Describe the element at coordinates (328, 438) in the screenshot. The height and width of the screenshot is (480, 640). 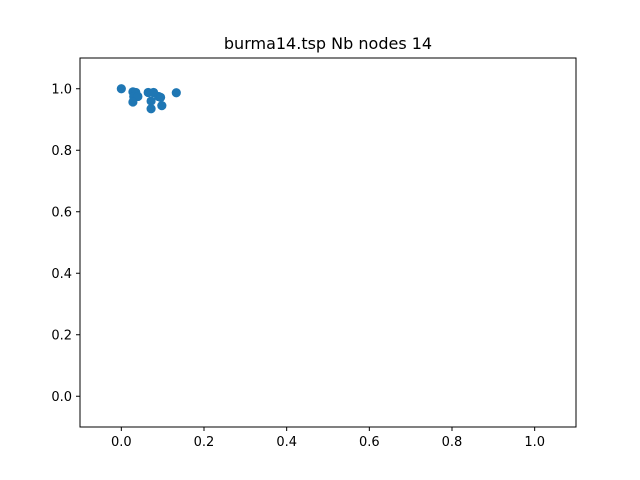
I see `x-axis: 0.0 0.2 0.4 0.6 0.8 1.0` at that location.